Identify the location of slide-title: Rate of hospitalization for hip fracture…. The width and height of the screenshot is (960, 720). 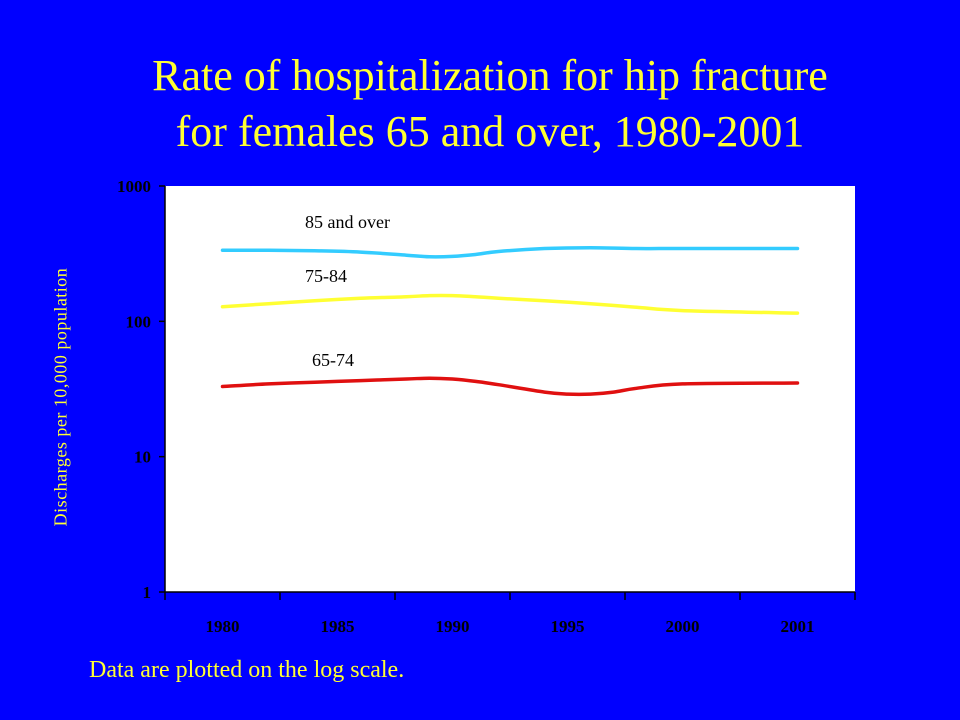
(490, 104).